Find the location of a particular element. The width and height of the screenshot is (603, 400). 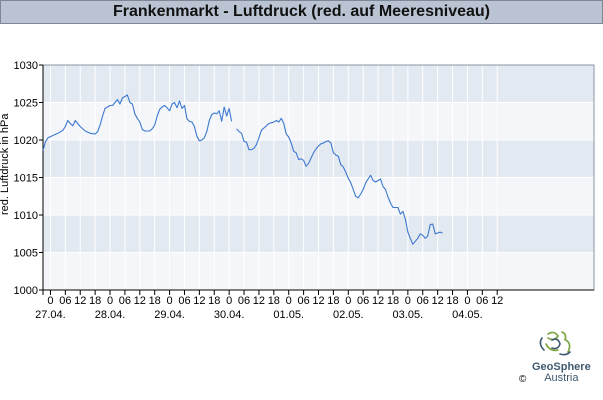

logo-text: GeoSphere Austria is located at coordinates (561, 373).